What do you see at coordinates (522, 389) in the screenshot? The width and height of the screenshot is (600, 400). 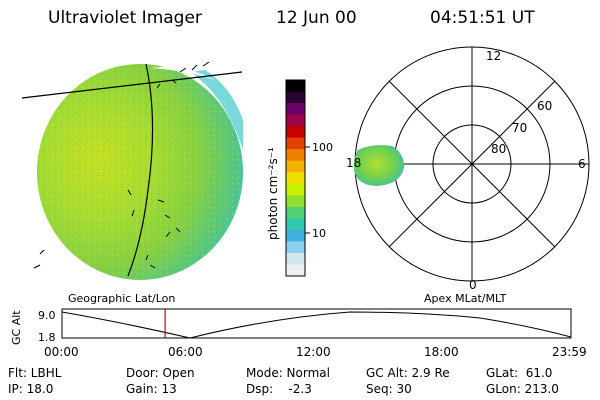 I see `glon-info: GLon: 213.0` at bounding box center [522, 389].